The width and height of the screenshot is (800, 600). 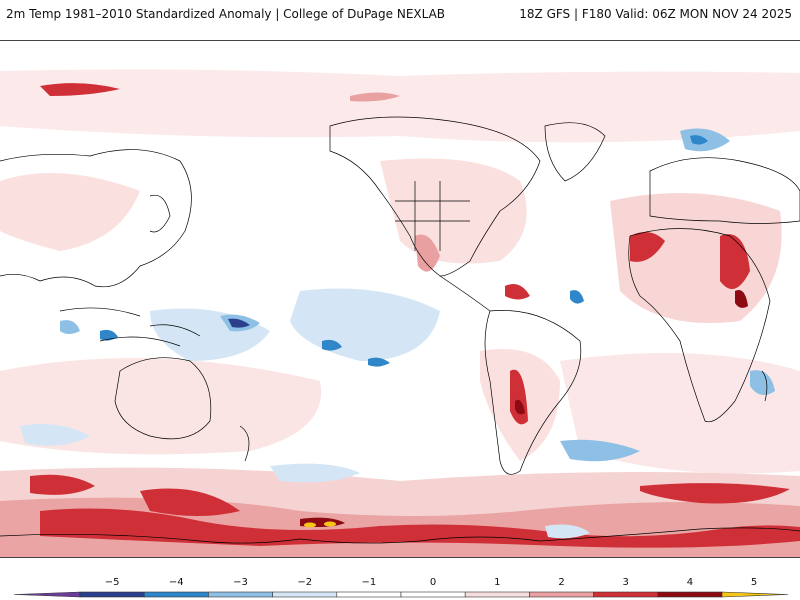 I want to click on colorbar-segment-max, so click(x=755, y=594).